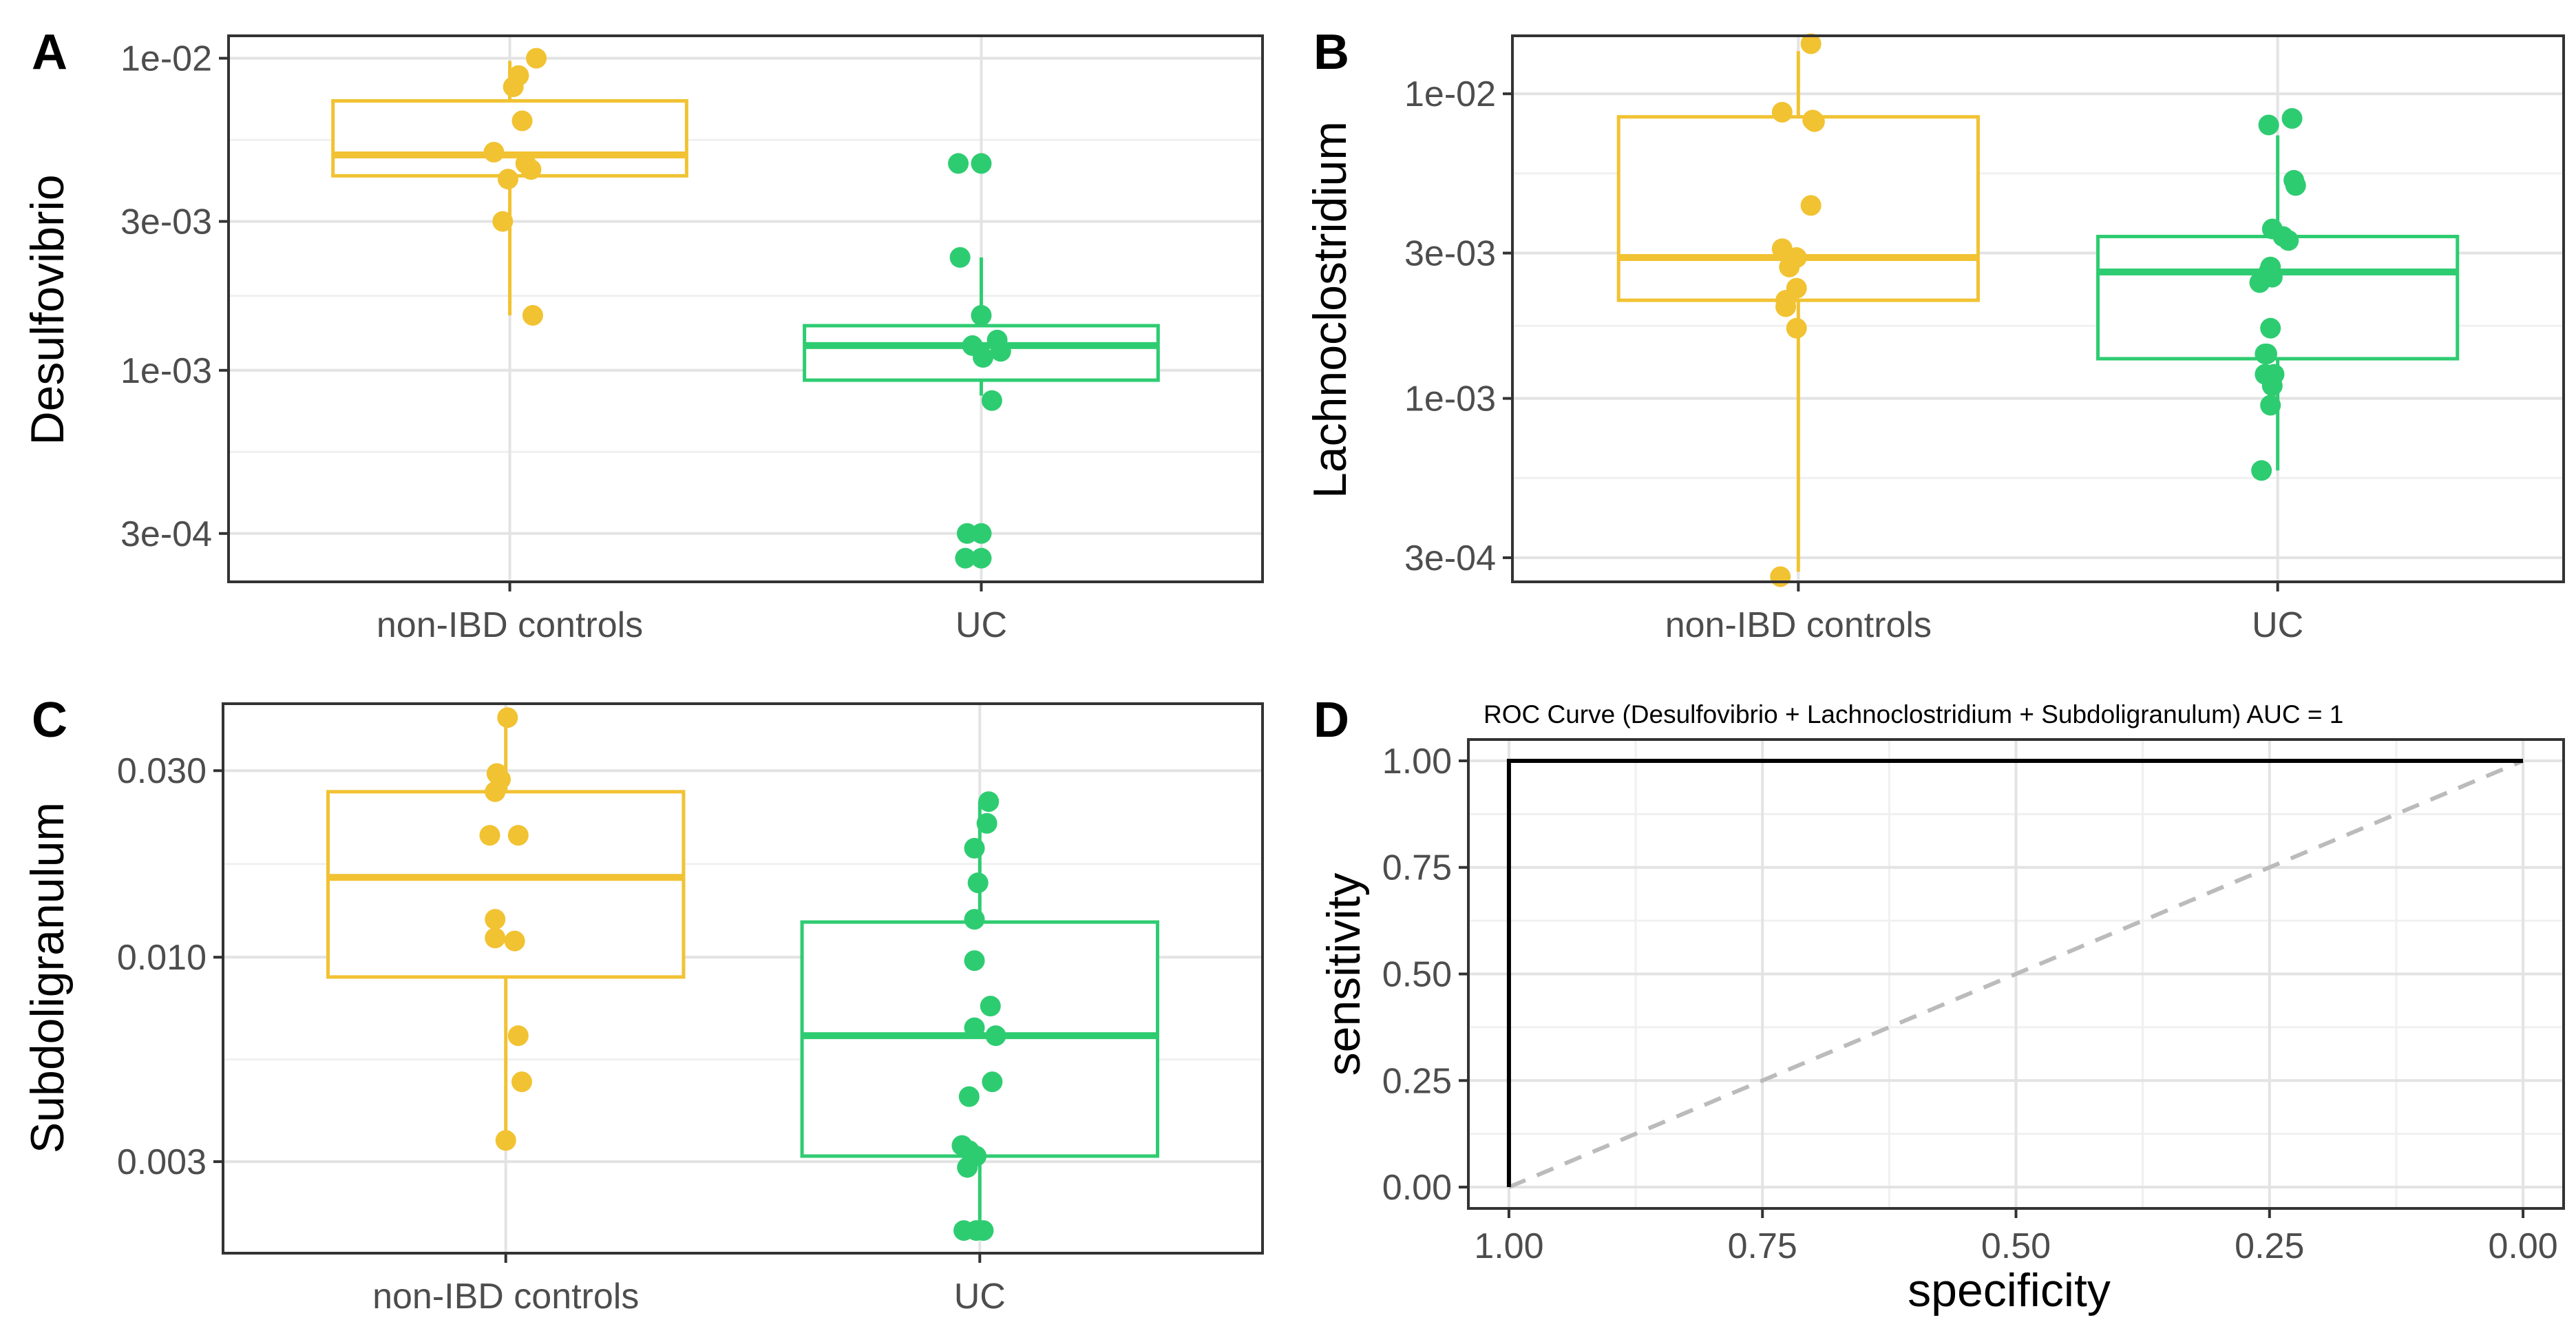  I want to click on y-tick-label: 1.00, so click(1417, 762).